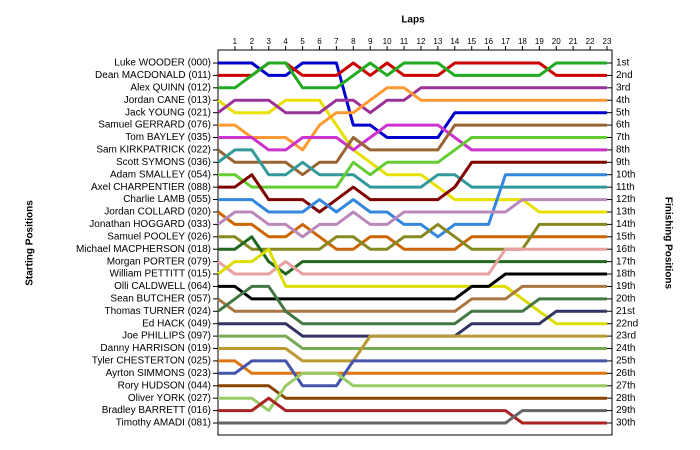 The image size is (700, 450). What do you see at coordinates (625, 398) in the screenshot?
I see `y2-tick-label: 28th` at bounding box center [625, 398].